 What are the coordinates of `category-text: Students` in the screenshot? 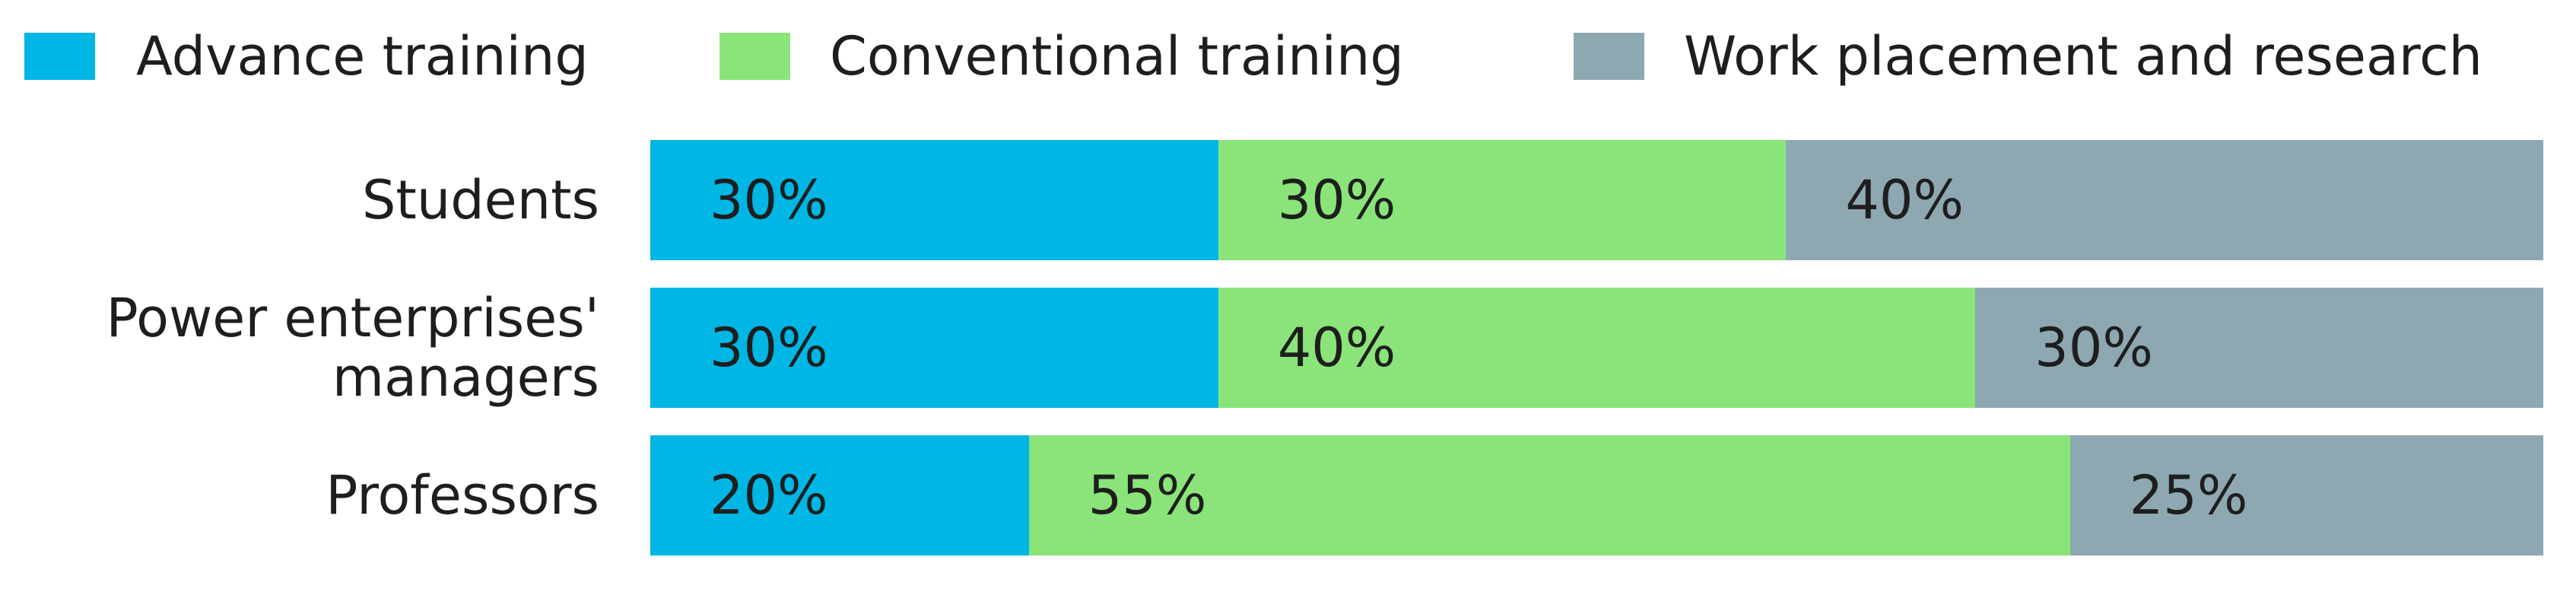 It's located at (480, 200).